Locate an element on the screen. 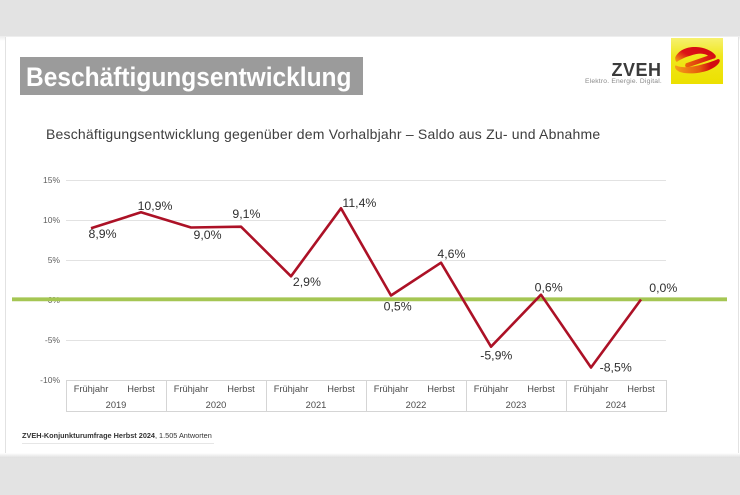  svg-text: 10% is located at coordinates (51, 220).